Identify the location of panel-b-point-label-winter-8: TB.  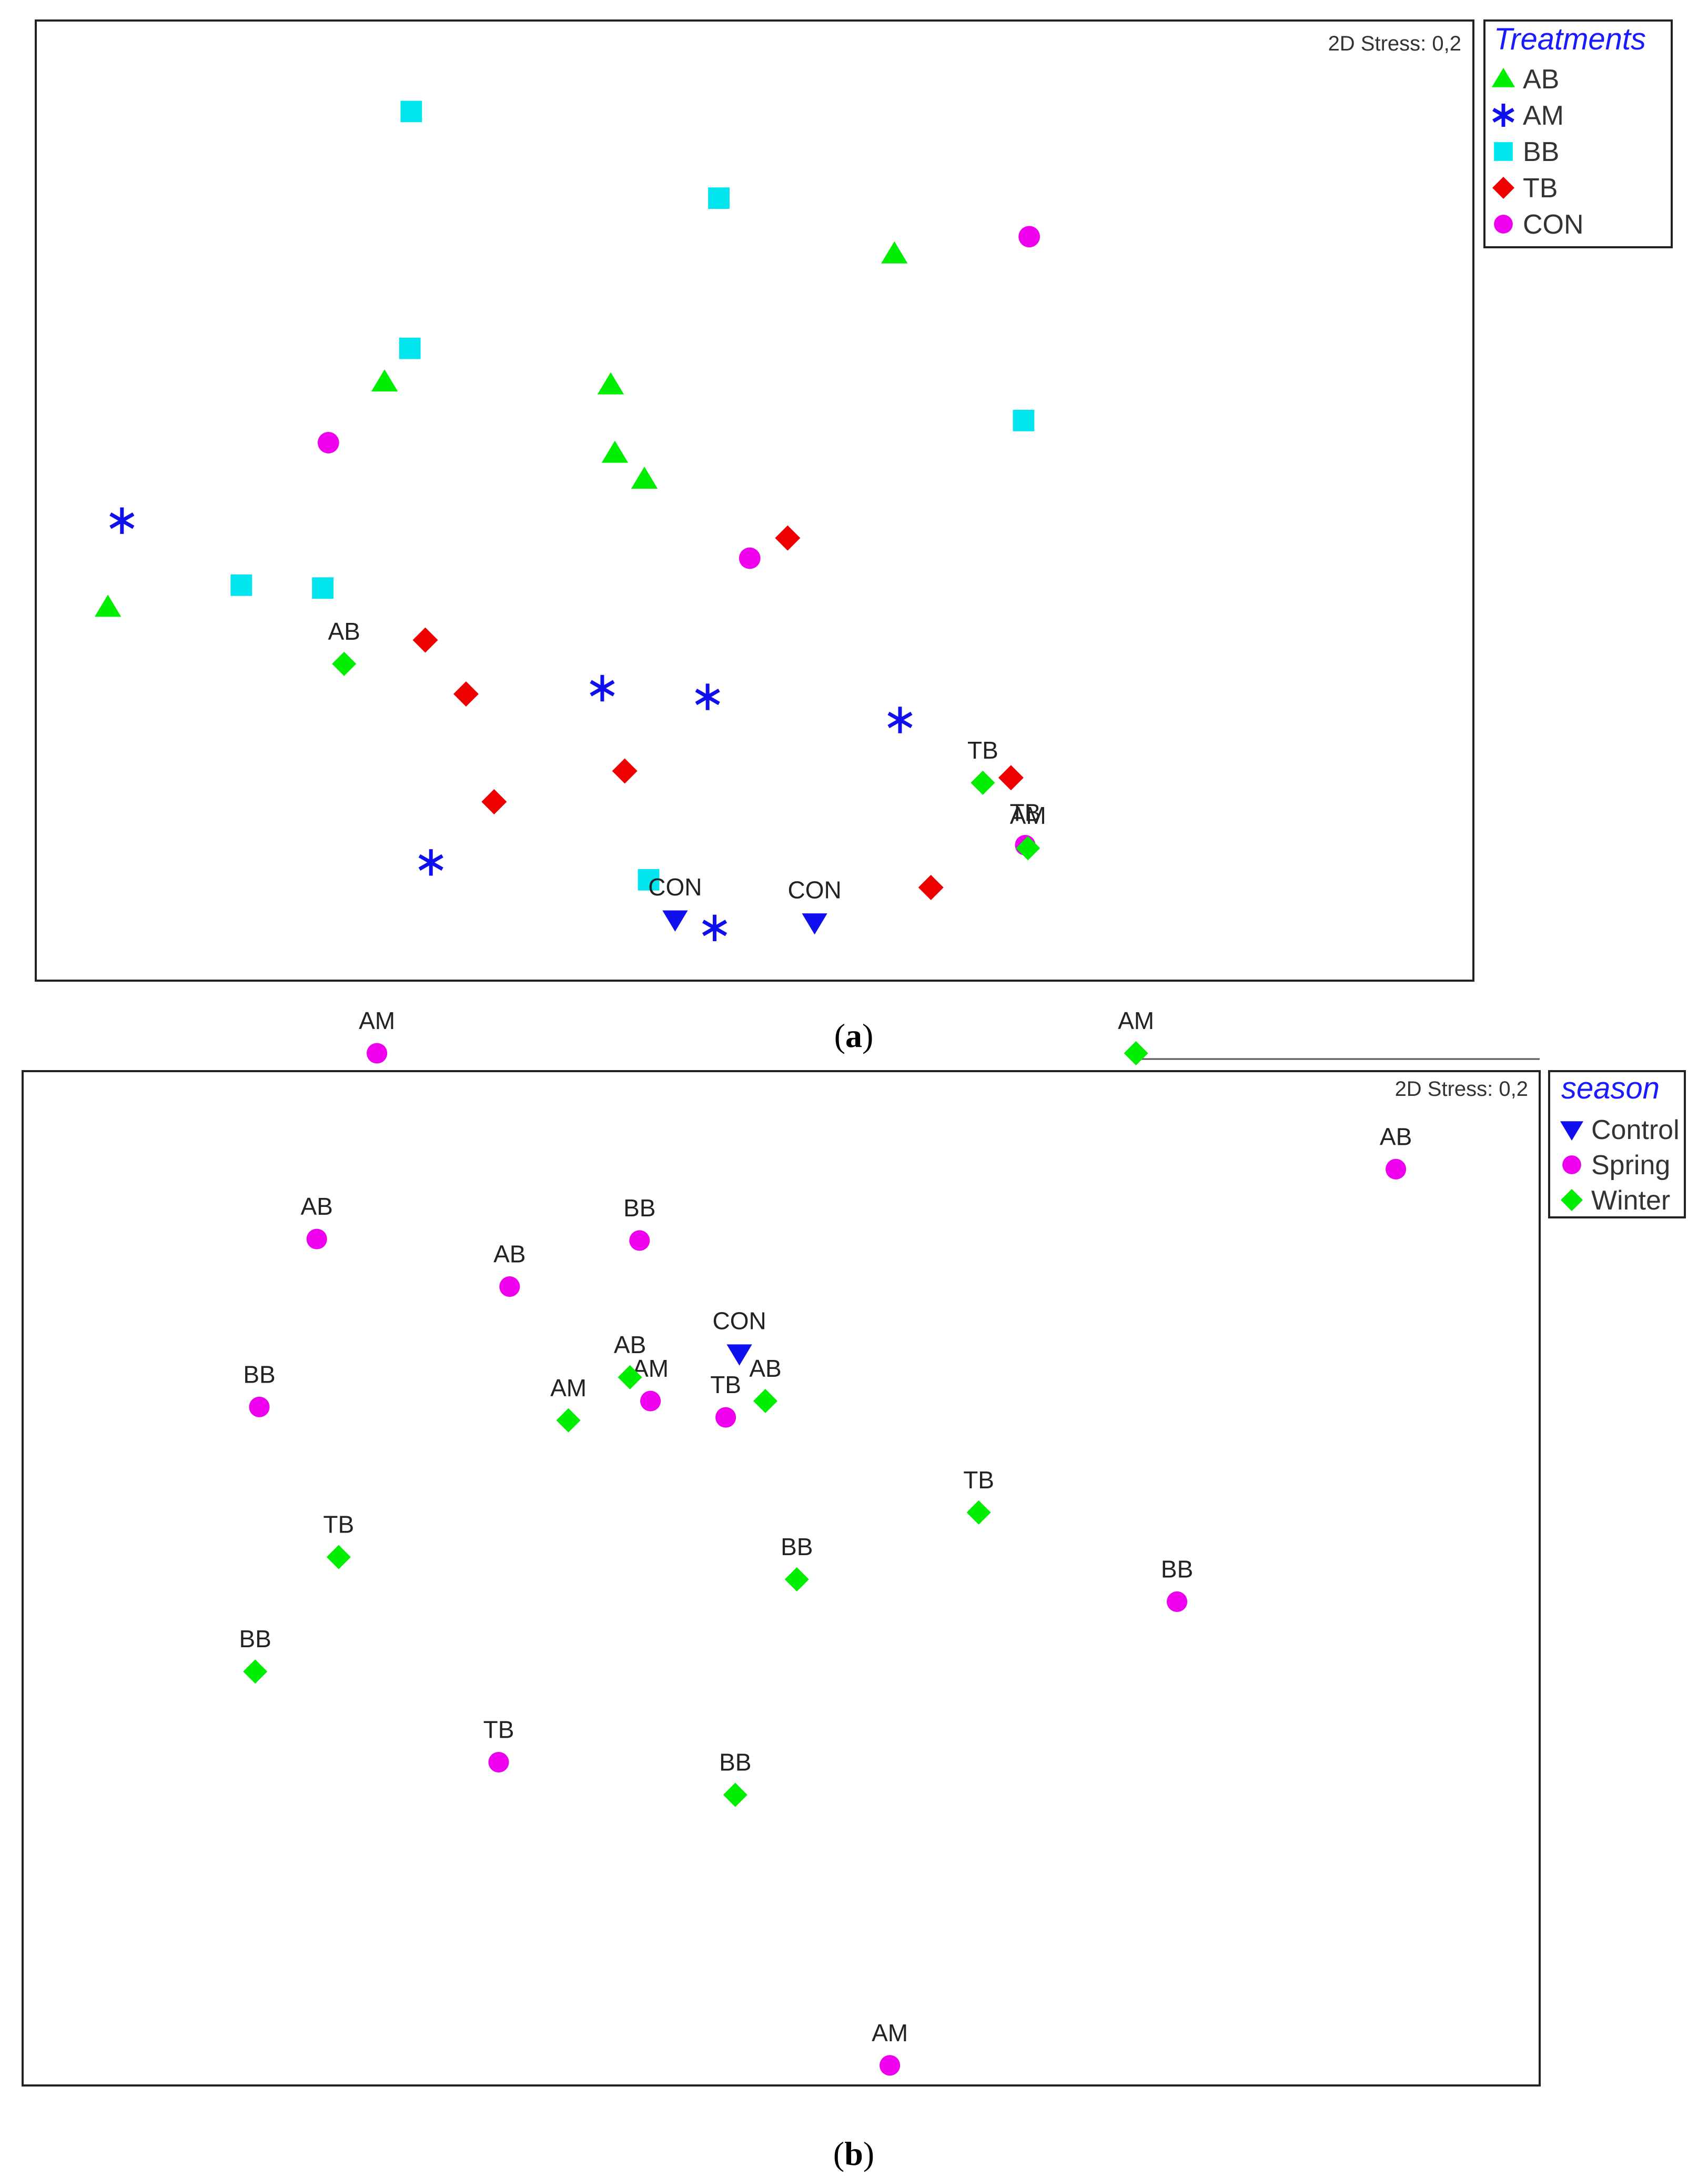
(338, 1524).